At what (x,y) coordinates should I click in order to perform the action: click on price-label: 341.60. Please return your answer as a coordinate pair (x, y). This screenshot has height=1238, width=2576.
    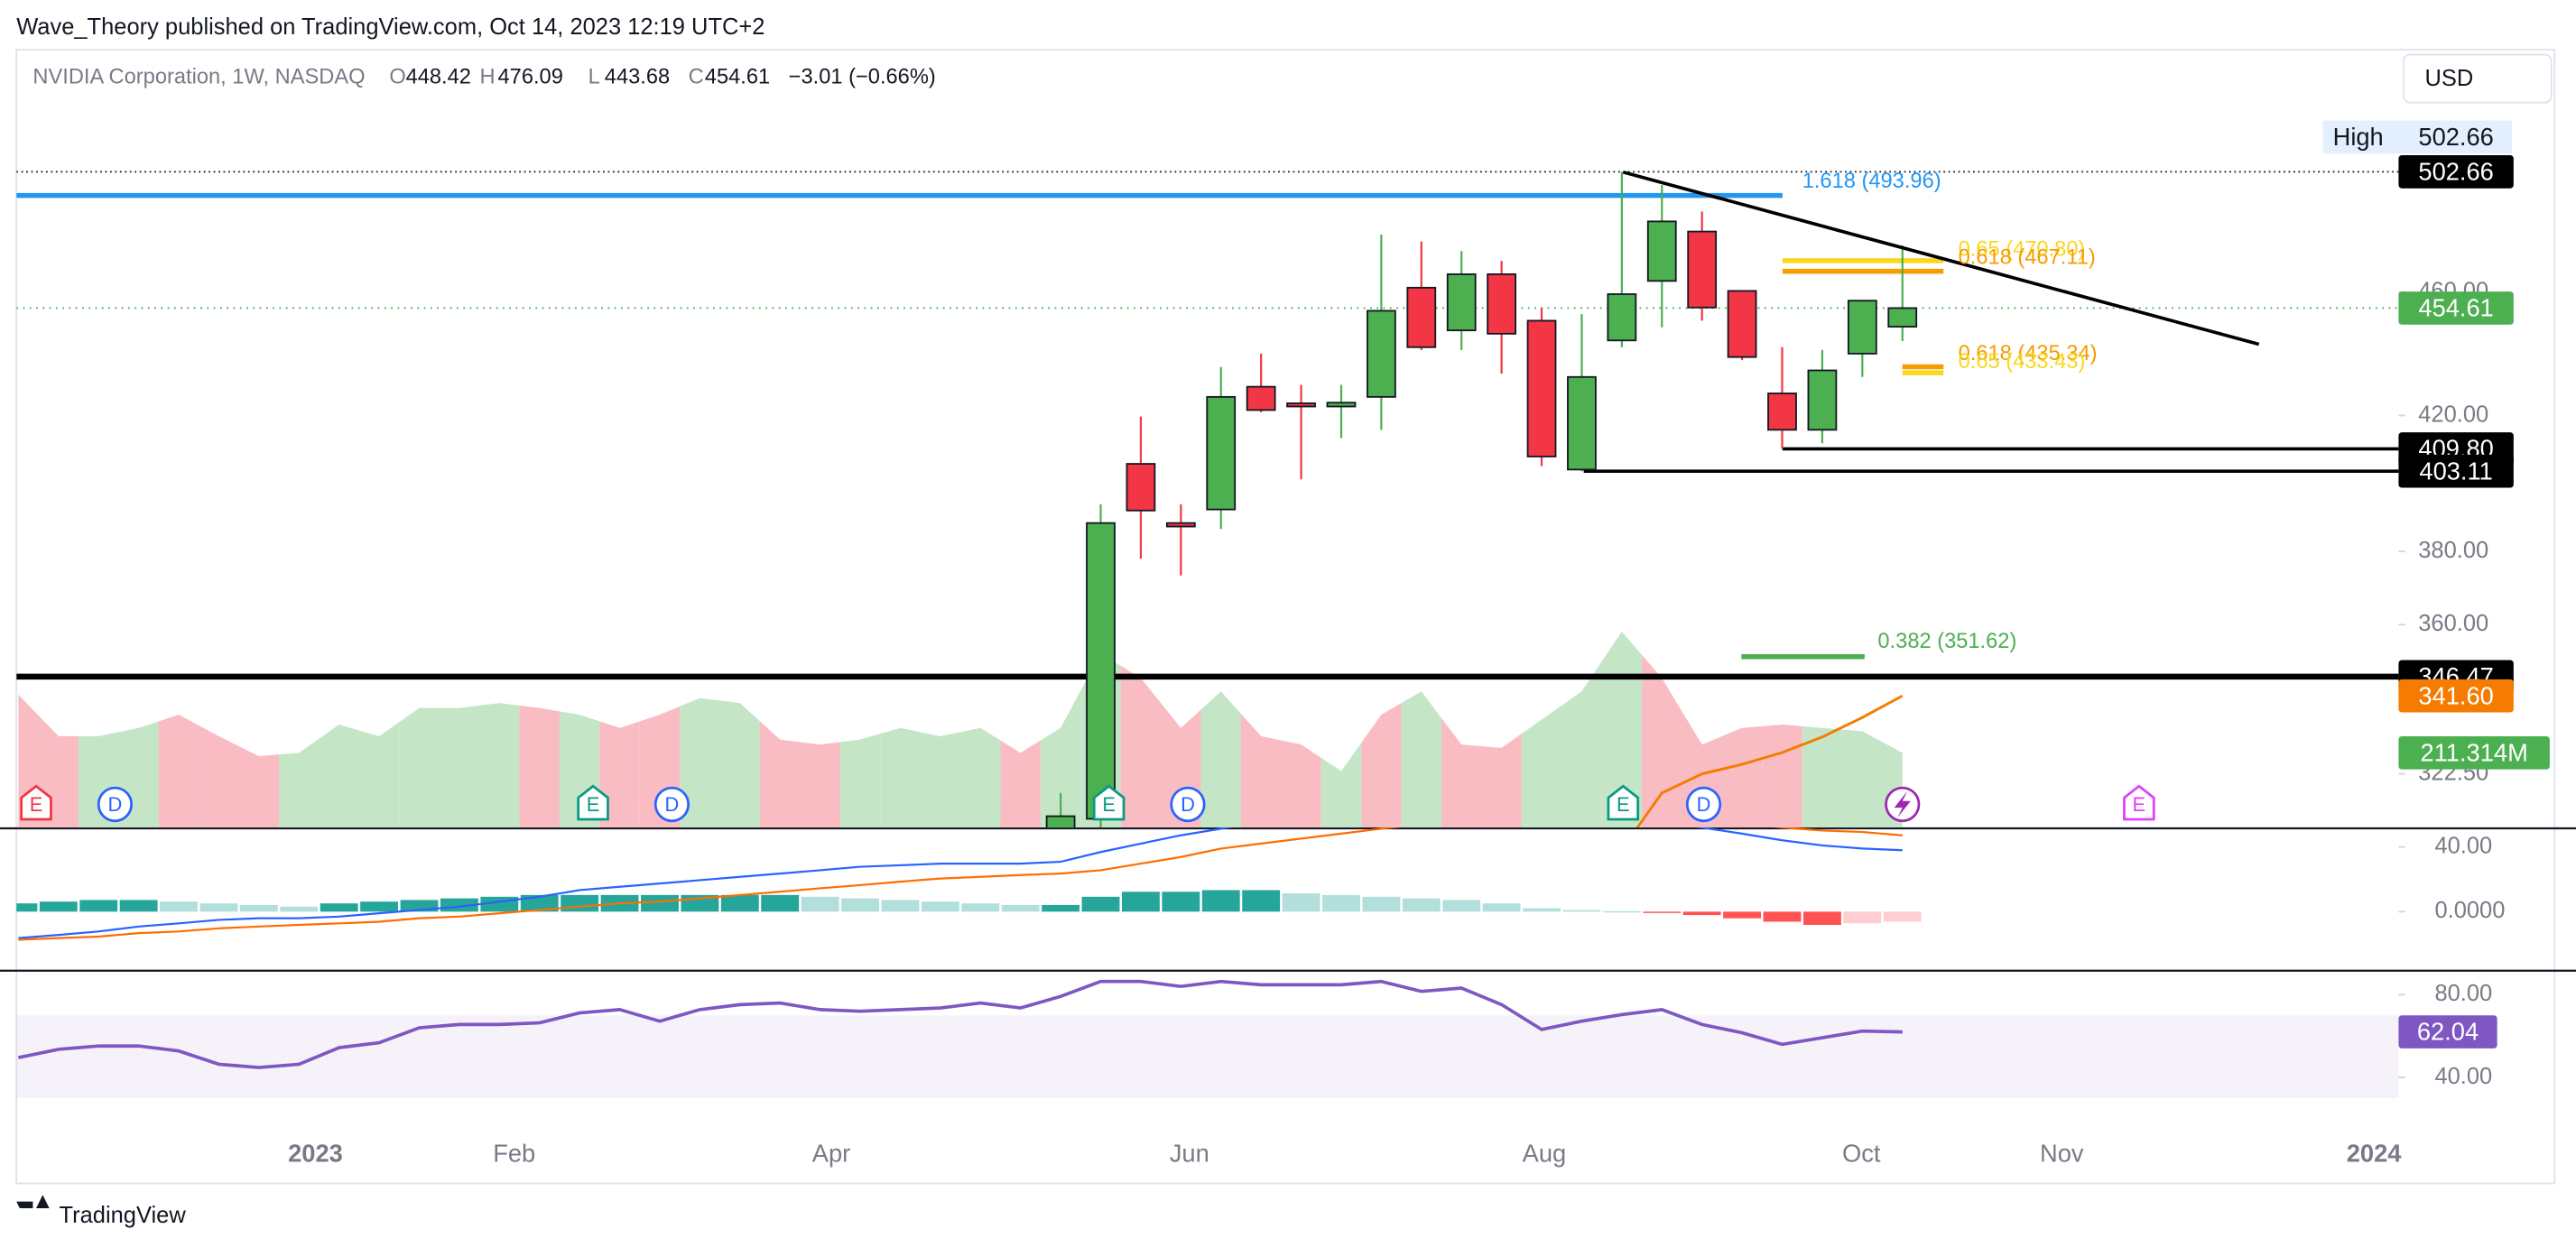
    Looking at the image, I should click on (2455, 695).